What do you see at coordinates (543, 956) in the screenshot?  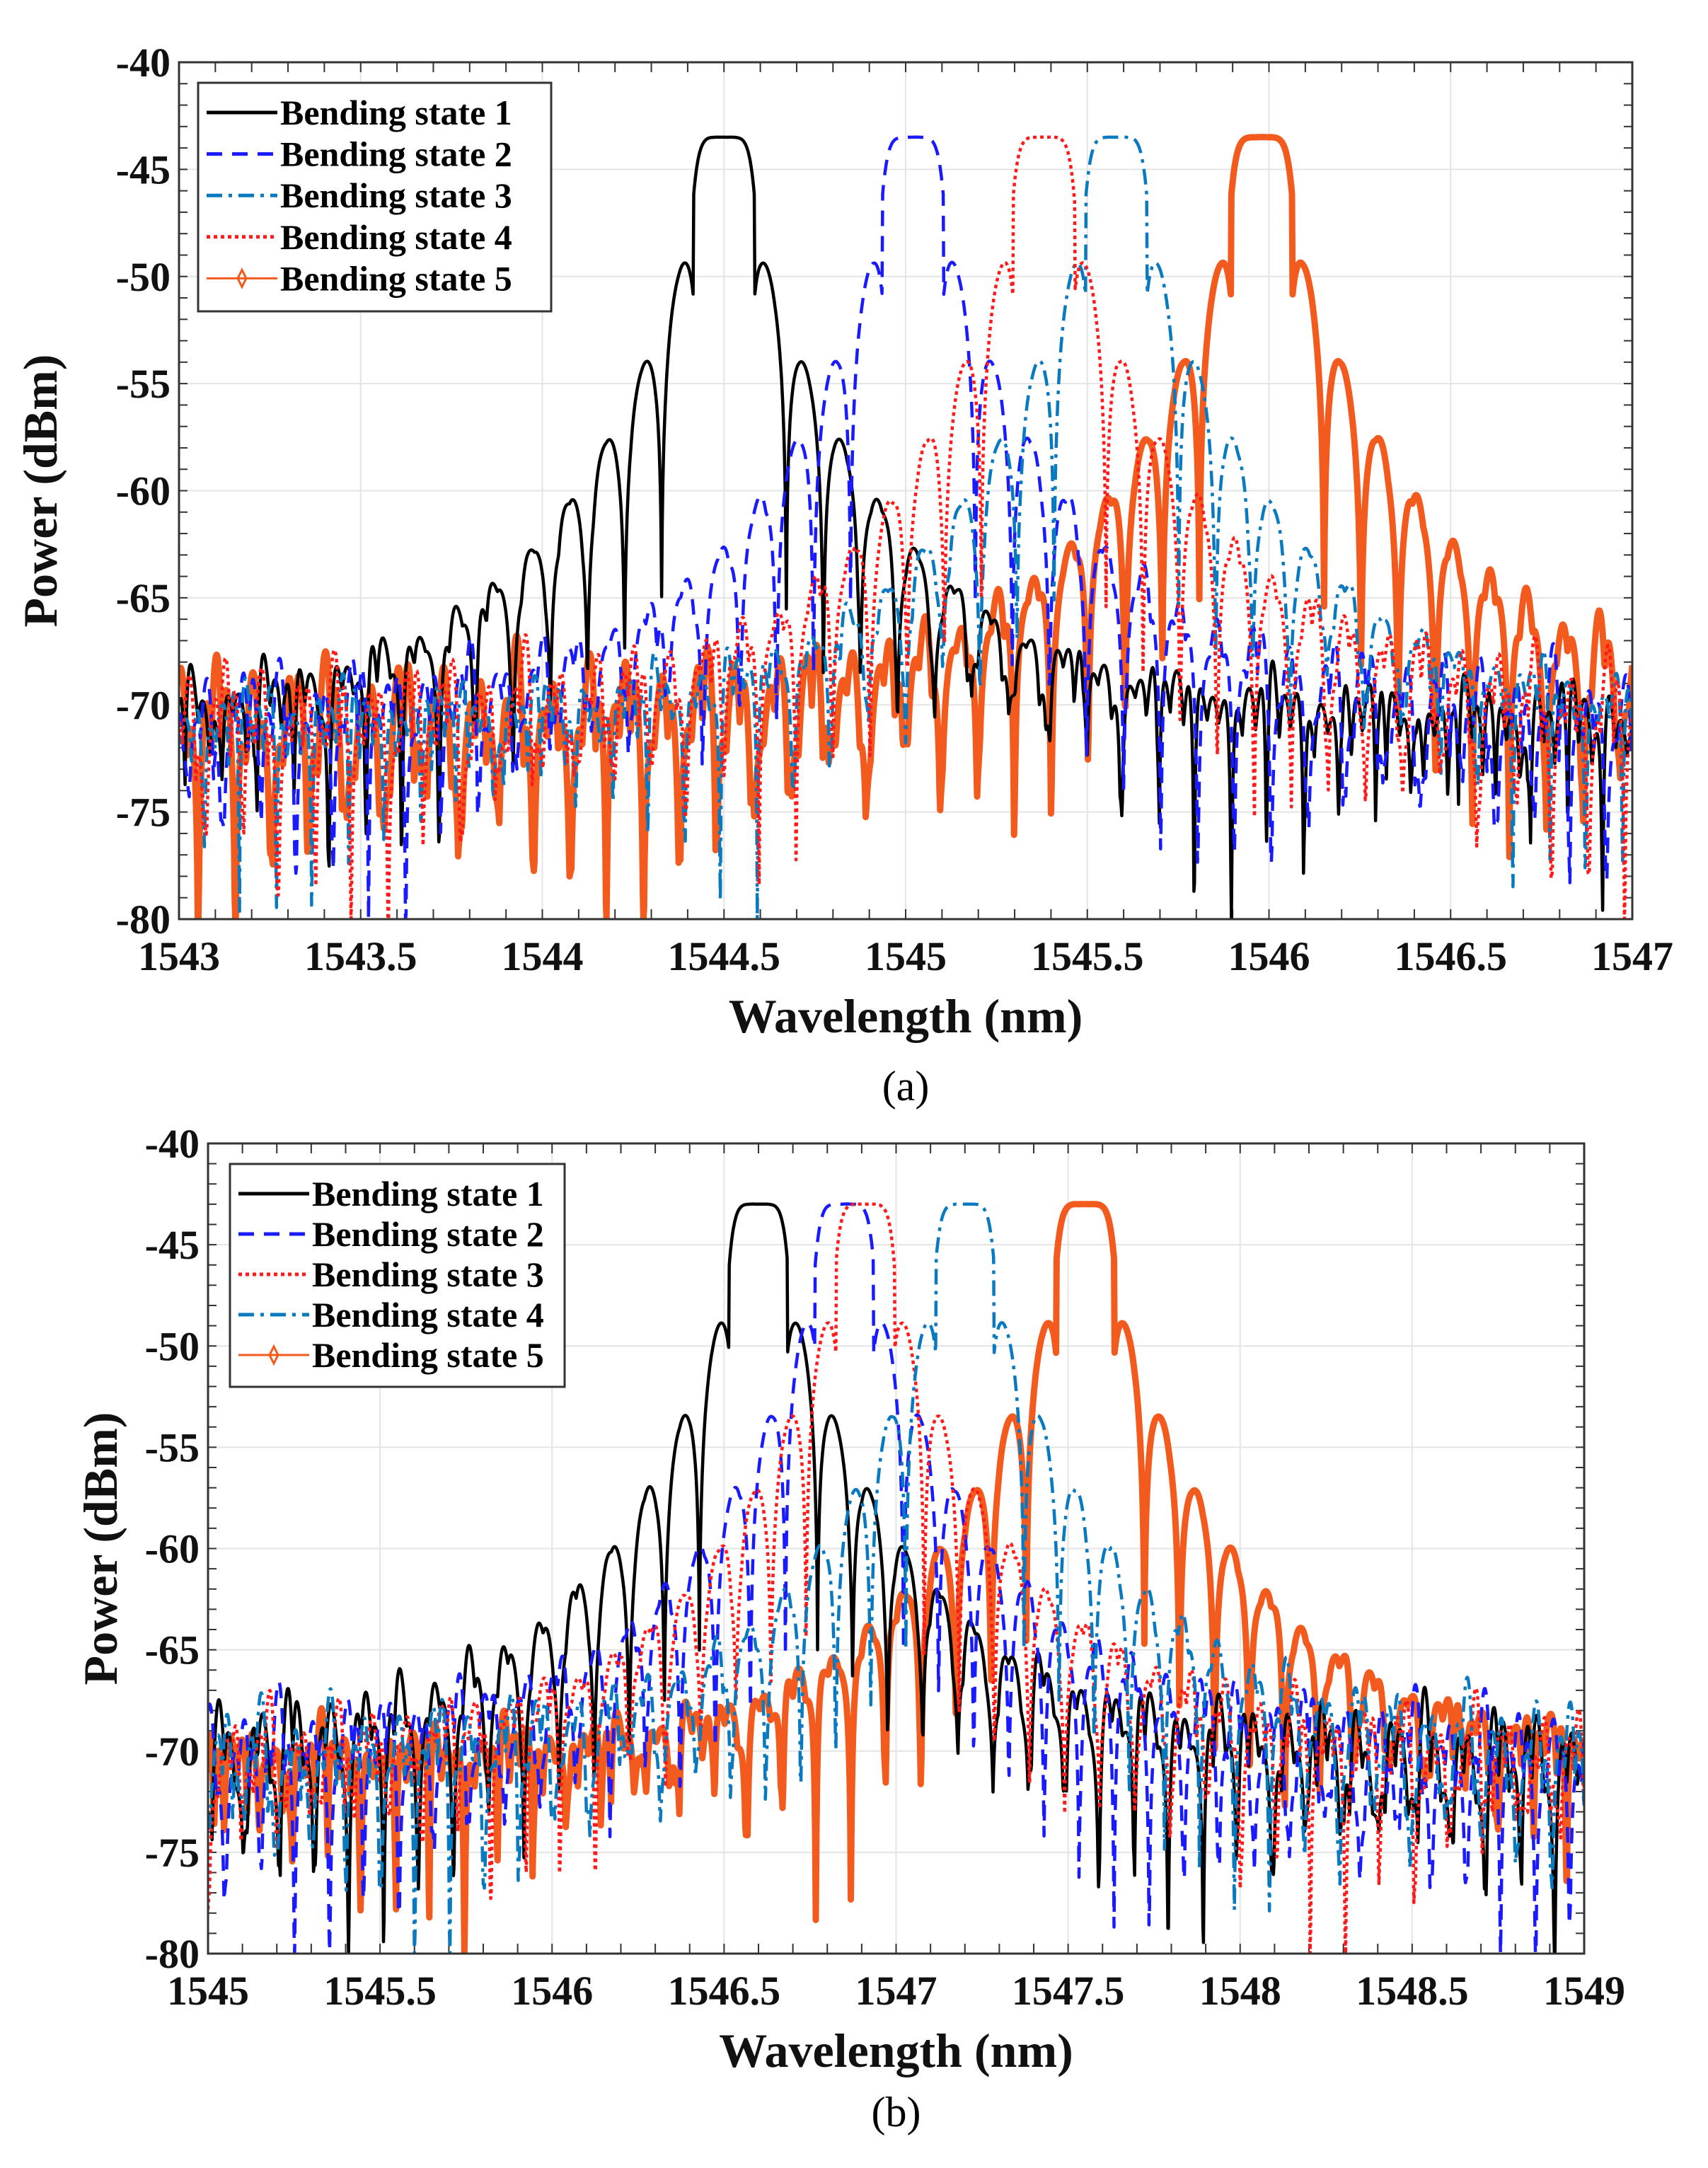 I see `x-tick-label: 1544` at bounding box center [543, 956].